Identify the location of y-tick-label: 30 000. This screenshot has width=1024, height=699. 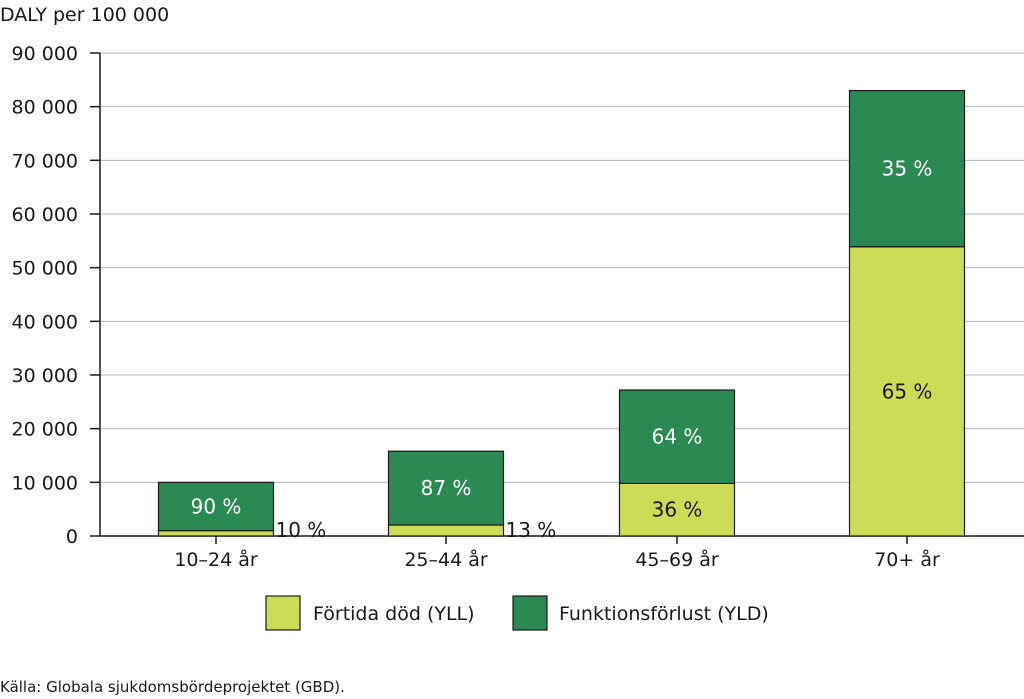
(45, 376).